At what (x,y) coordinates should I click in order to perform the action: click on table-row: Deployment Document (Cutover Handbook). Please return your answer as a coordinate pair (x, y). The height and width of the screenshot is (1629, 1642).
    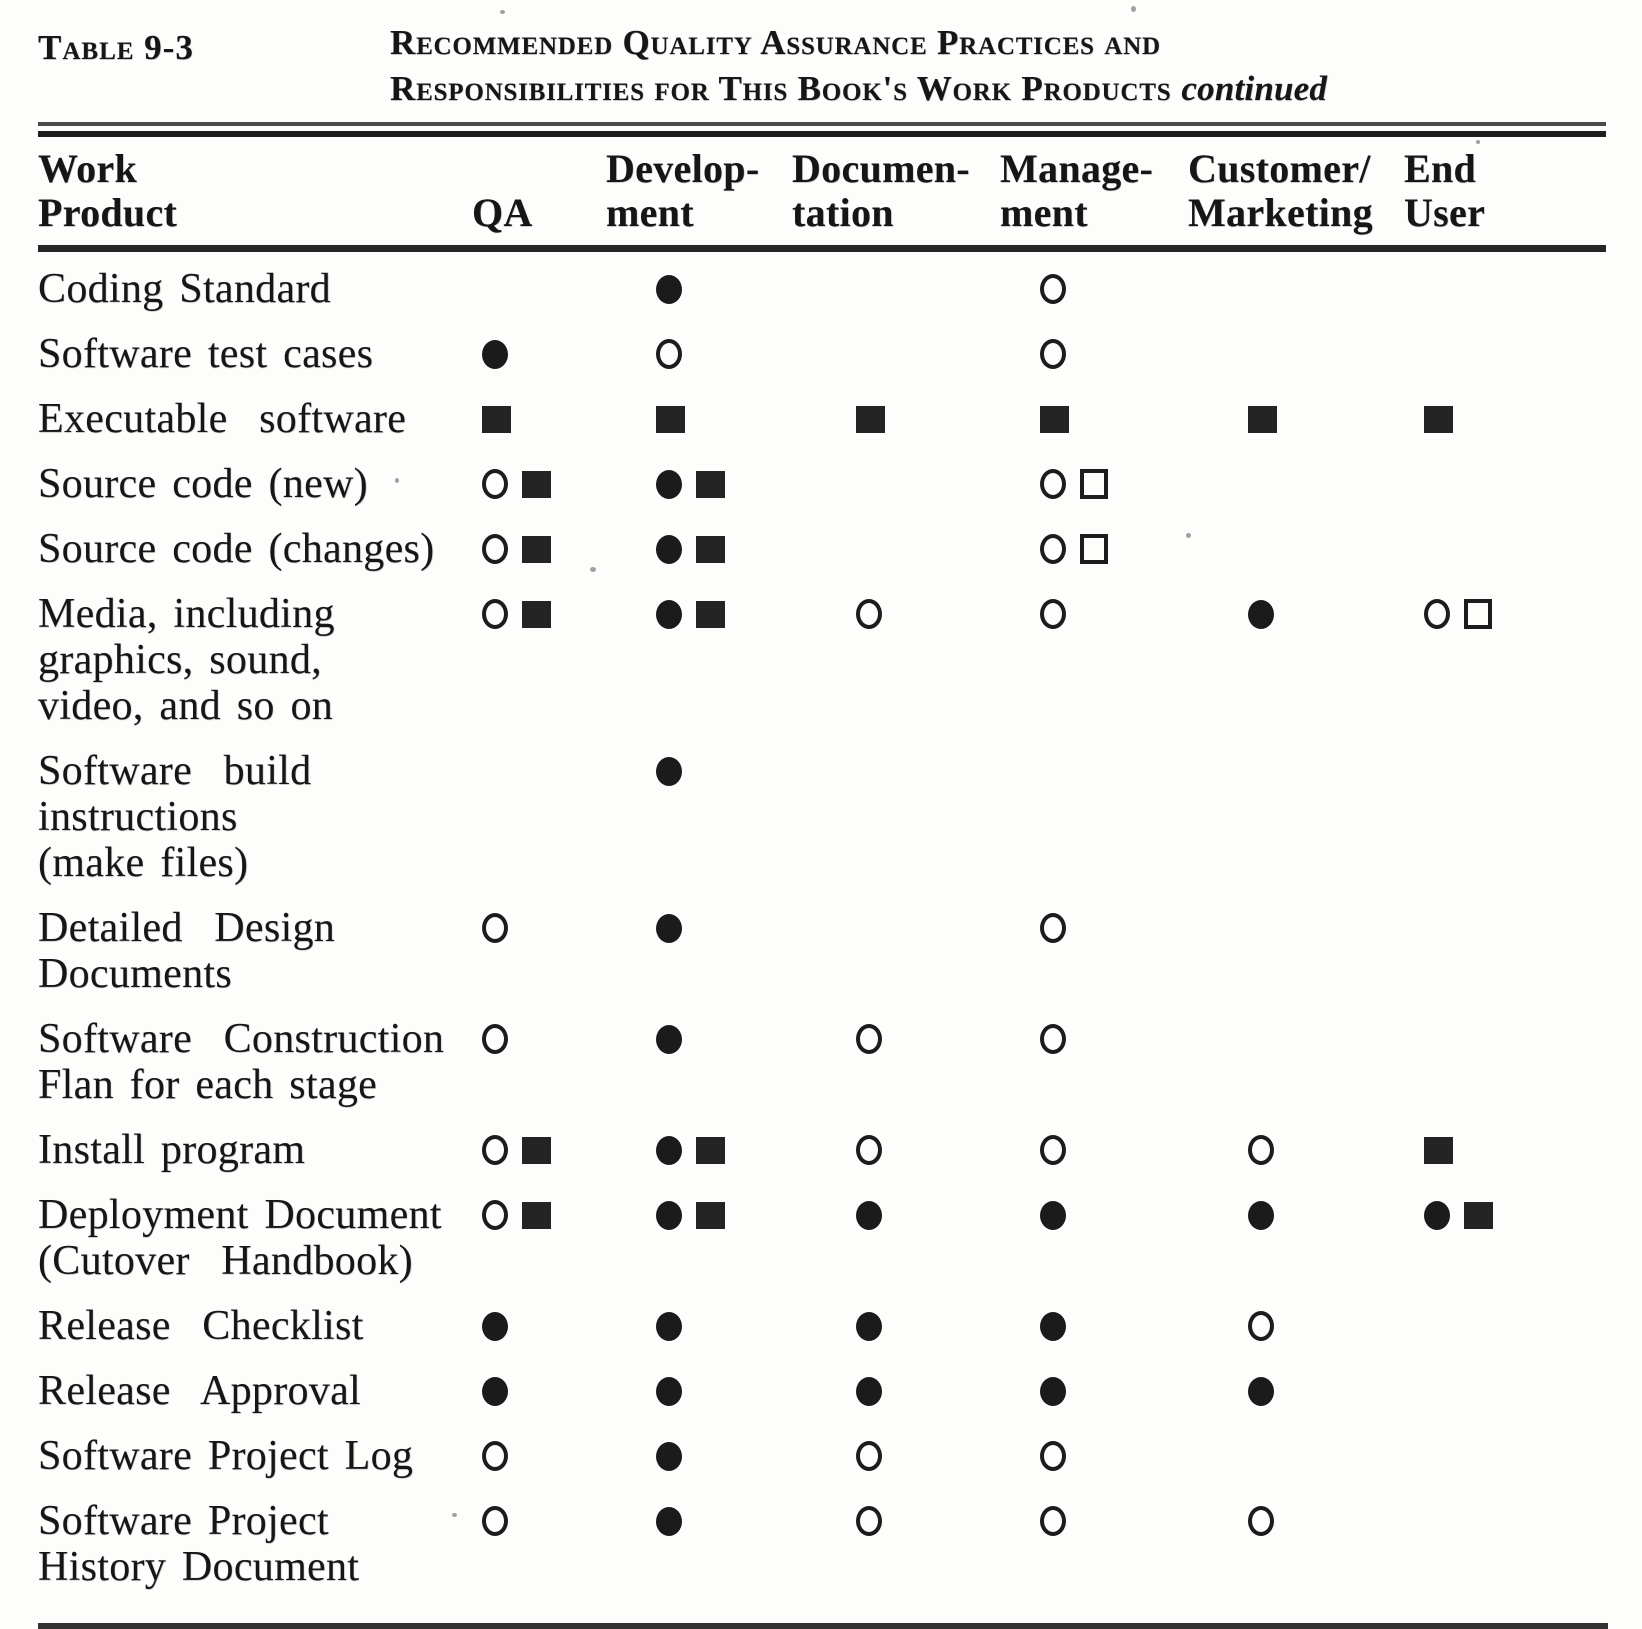
    Looking at the image, I should click on (822, 1241).